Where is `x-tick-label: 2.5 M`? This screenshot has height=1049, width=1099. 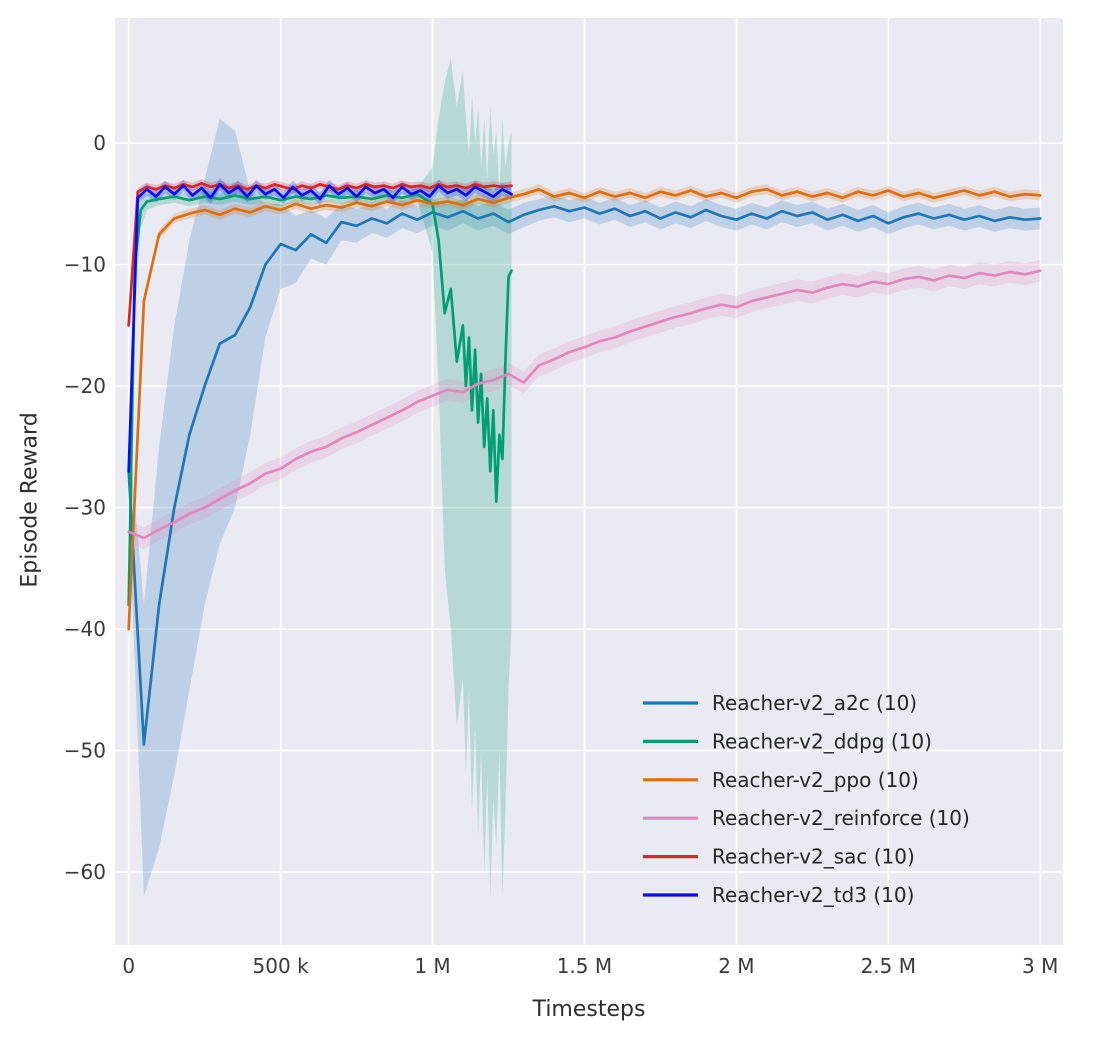
x-tick-label: 2.5 M is located at coordinates (888, 966).